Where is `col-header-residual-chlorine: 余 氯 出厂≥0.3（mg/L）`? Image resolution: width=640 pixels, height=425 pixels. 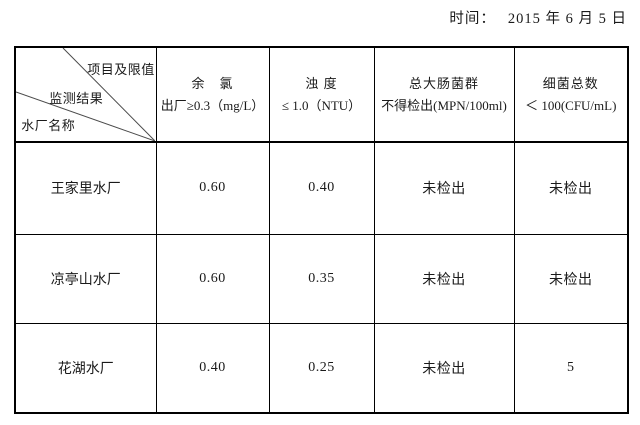
col-header-residual-chlorine: 余 氯 出厂≥0.3（mg/L） is located at coordinates (212, 94).